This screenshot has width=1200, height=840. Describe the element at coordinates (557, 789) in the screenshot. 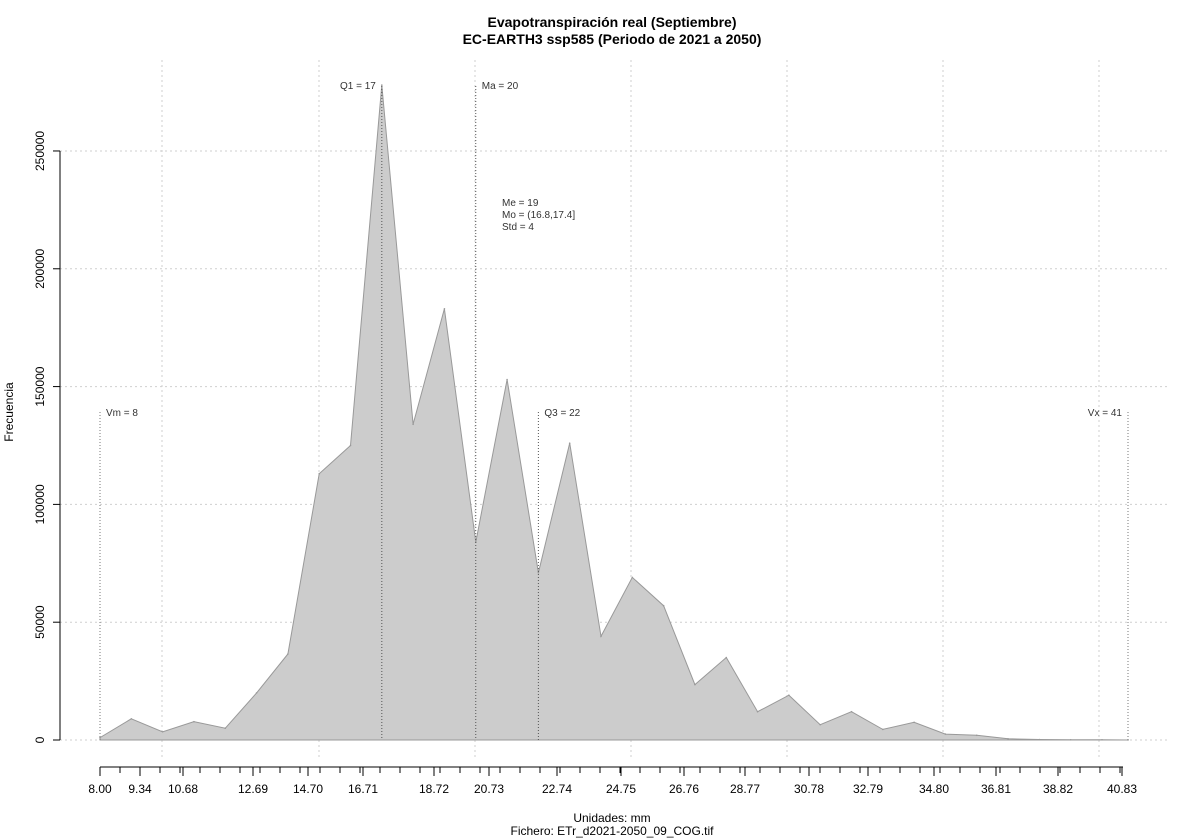

I see `x-tick-label: 22.74` at that location.